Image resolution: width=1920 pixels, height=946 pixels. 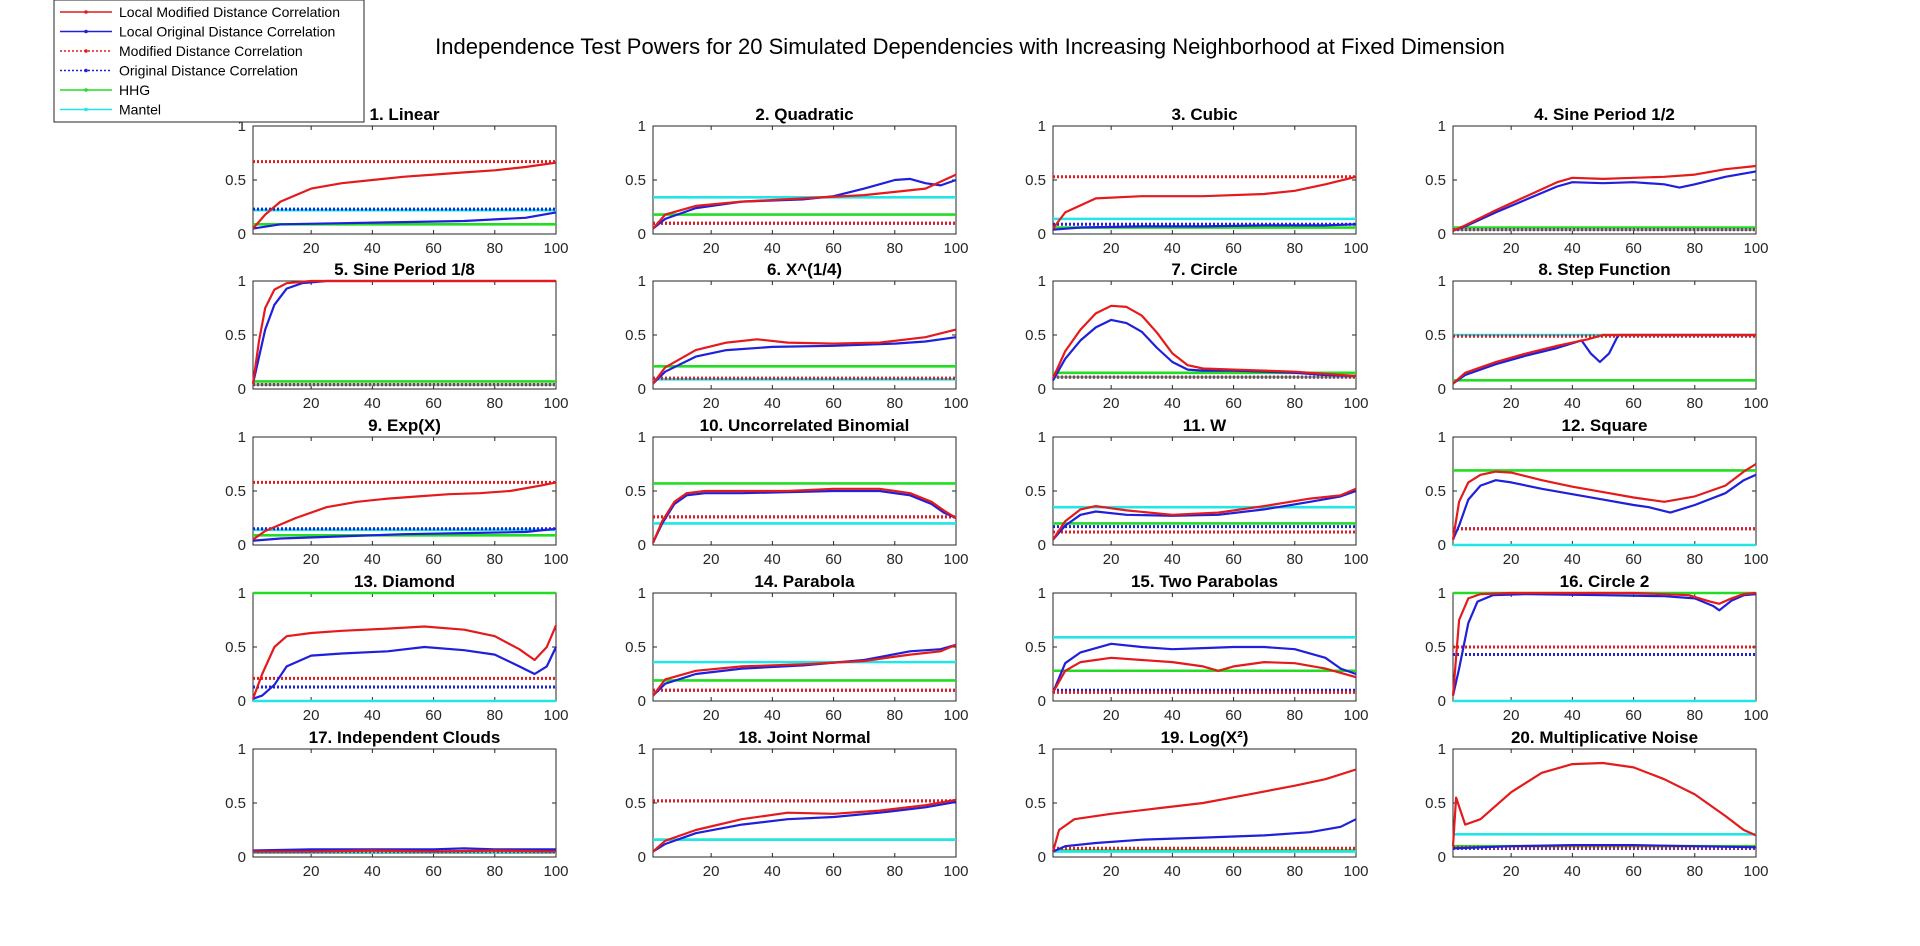 I want to click on legend-label: Mantel, so click(x=140, y=110).